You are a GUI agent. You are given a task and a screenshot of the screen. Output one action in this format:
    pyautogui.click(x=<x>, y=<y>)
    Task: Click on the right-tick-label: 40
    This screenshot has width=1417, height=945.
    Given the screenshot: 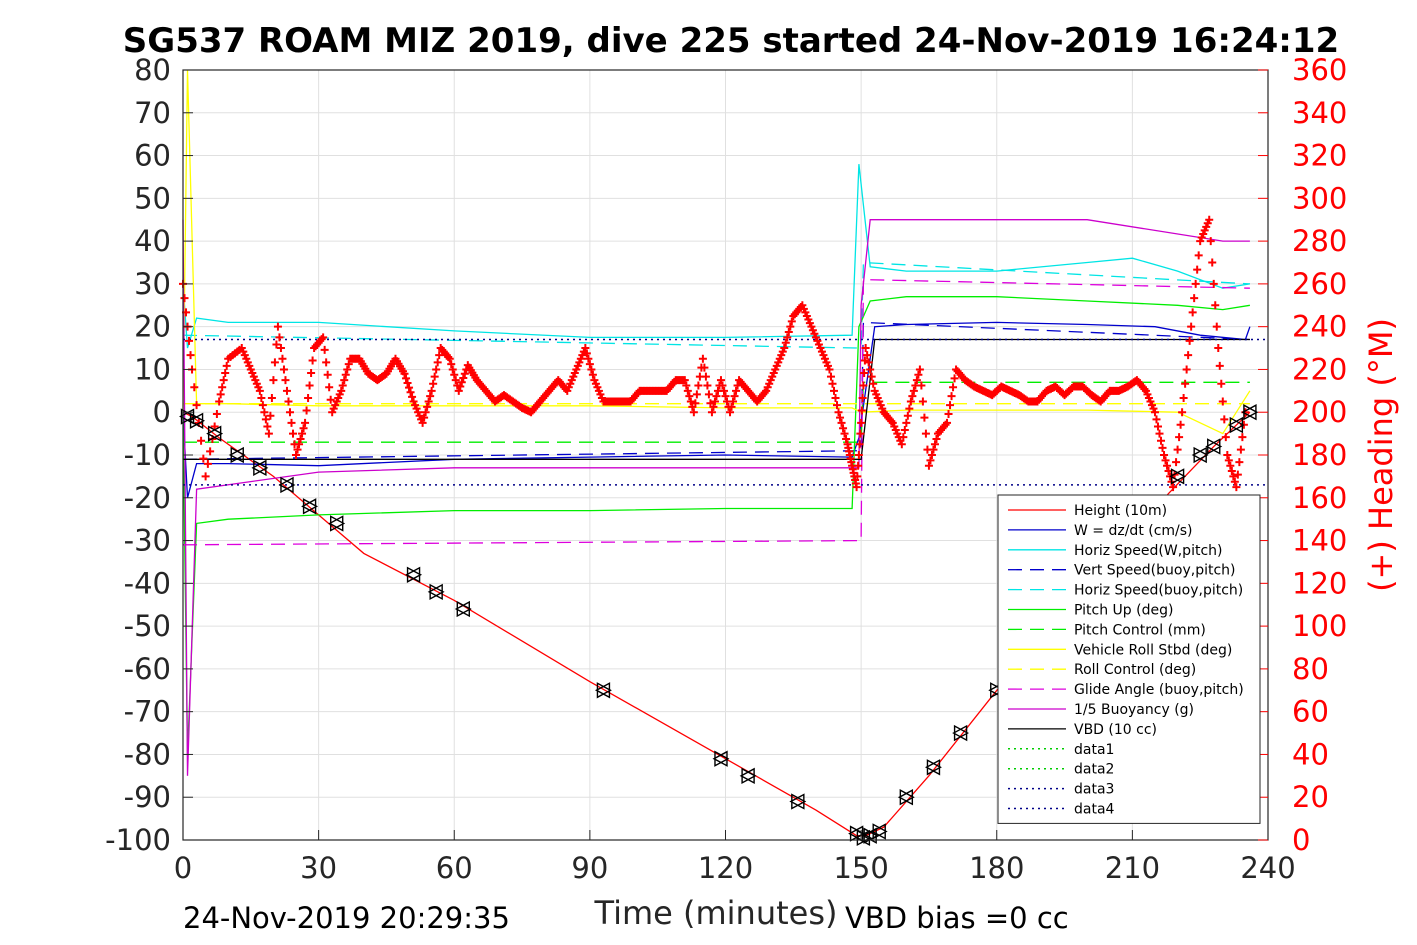 What is the action you would take?
    pyautogui.click(x=1310, y=754)
    